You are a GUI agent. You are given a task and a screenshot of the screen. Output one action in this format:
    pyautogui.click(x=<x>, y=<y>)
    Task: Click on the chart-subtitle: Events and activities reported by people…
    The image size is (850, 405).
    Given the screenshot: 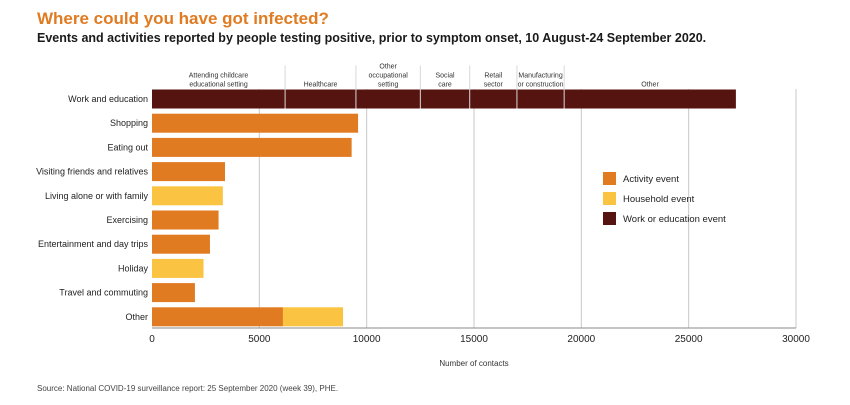 What is the action you would take?
    pyautogui.click(x=372, y=38)
    